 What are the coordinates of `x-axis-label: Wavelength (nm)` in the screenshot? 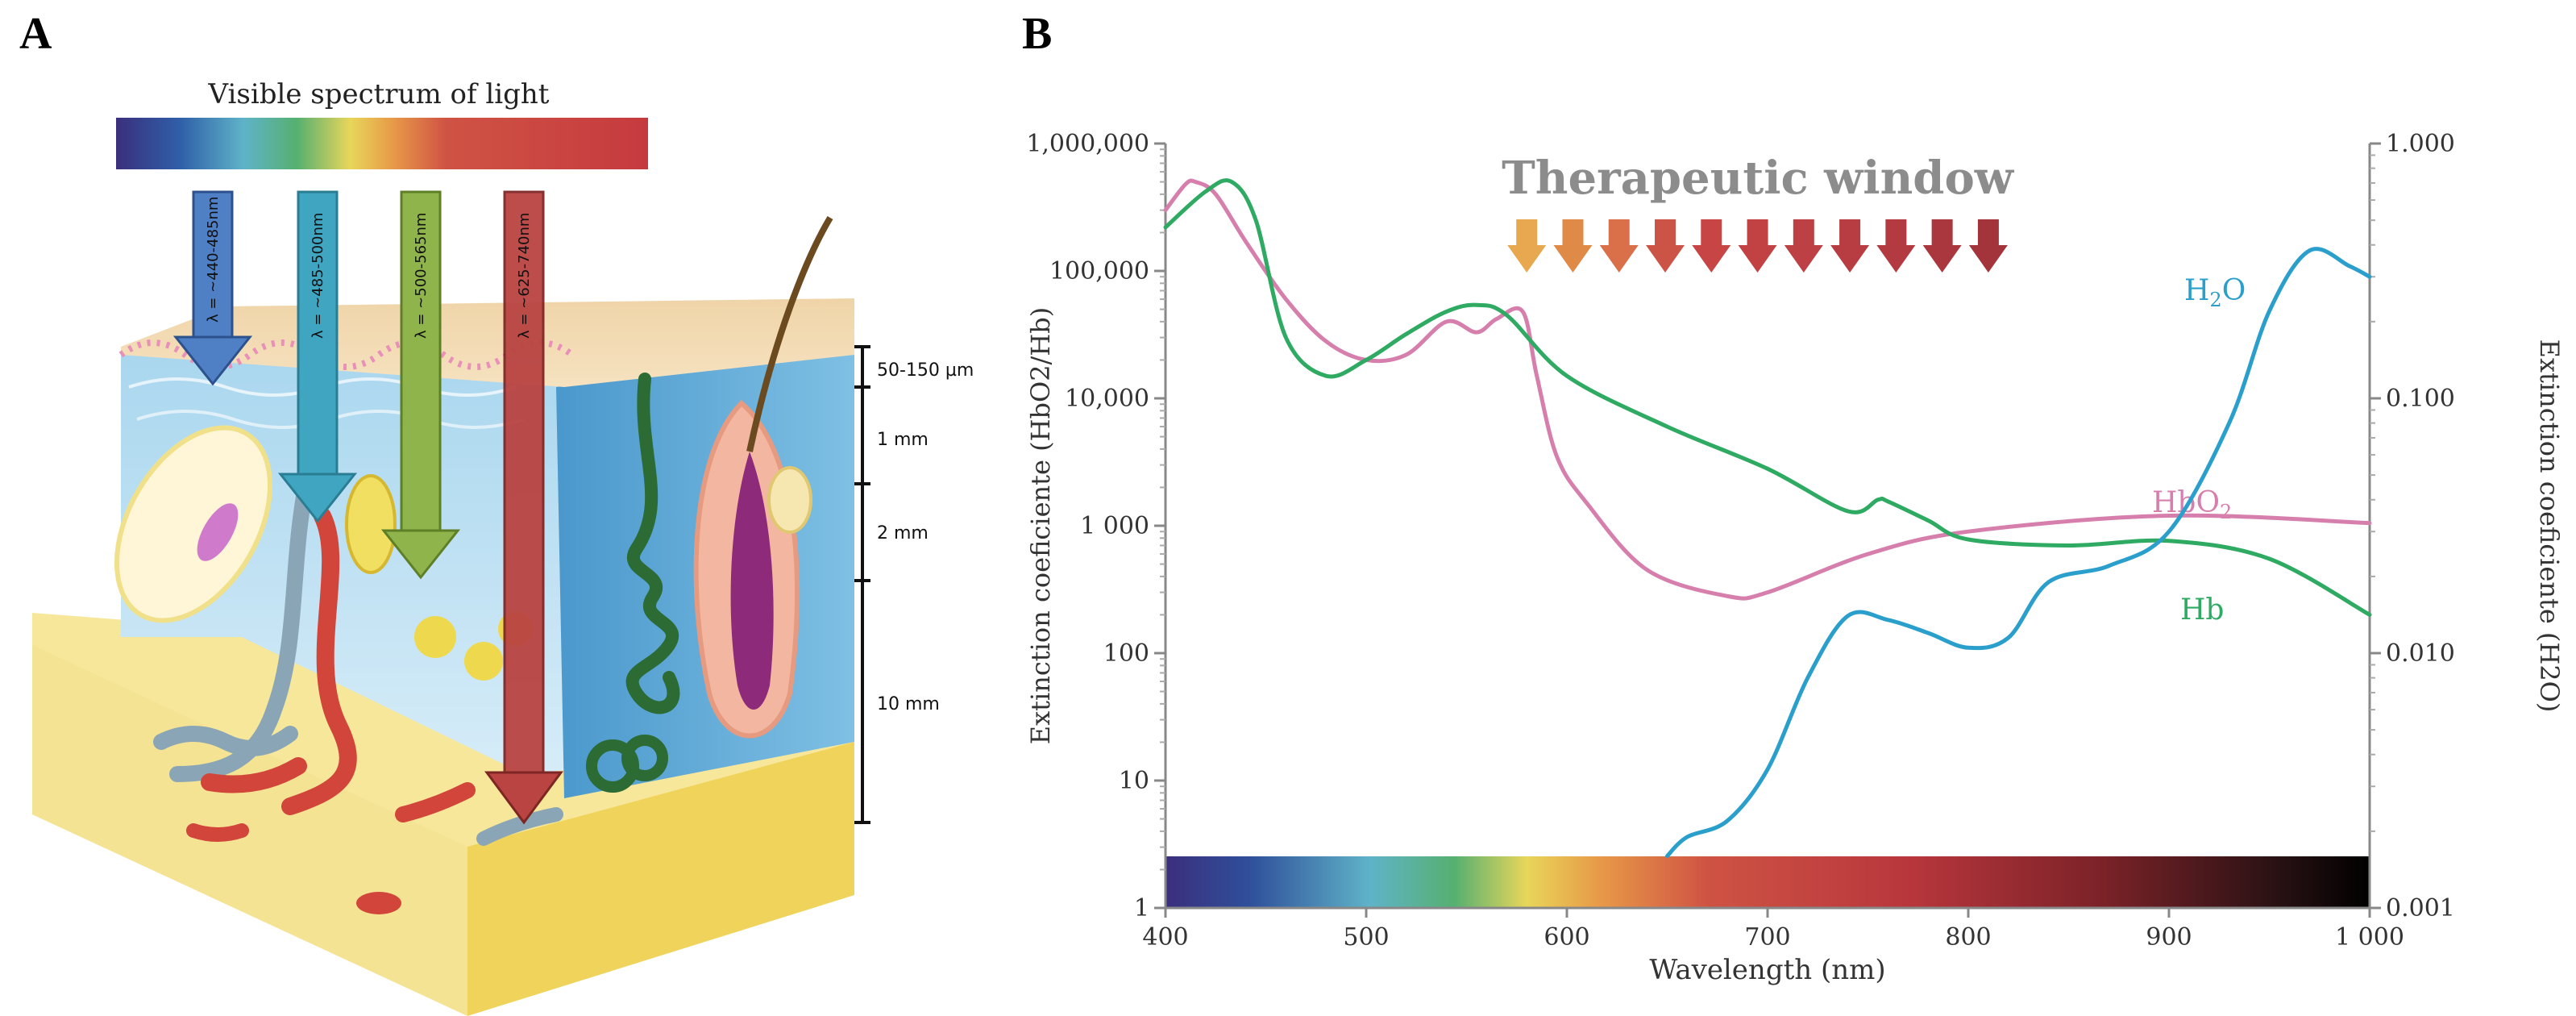 It's located at (1767, 970).